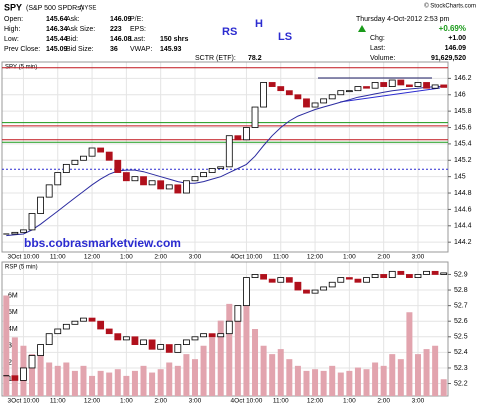  What do you see at coordinates (463, 242) in the screenshot?
I see `y-tick-label: 144.2` at bounding box center [463, 242].